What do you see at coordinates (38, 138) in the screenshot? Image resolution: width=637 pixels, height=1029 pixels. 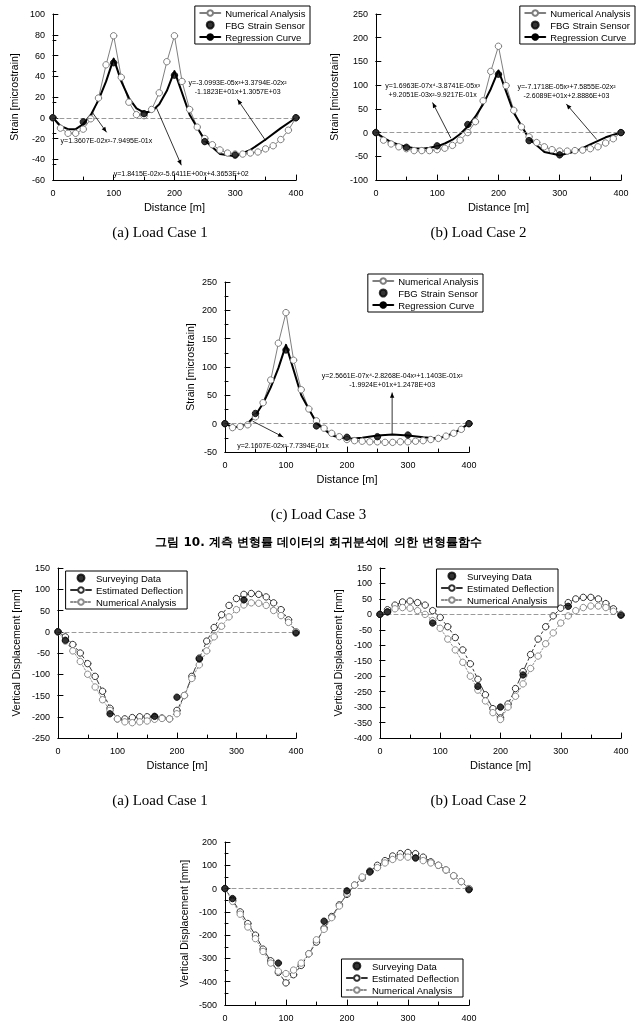 I see `y-tick-label: -20` at bounding box center [38, 138].